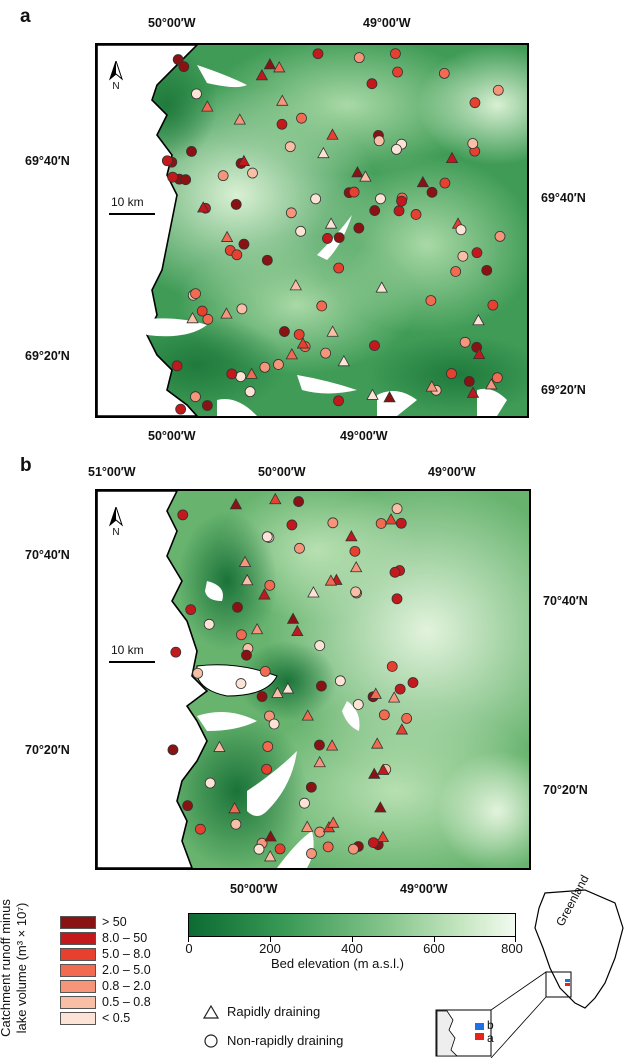 This screenshot has width=627, height=1063. What do you see at coordinates (490, 1025) in the screenshot?
I see `inset-label-b: b` at bounding box center [490, 1025].